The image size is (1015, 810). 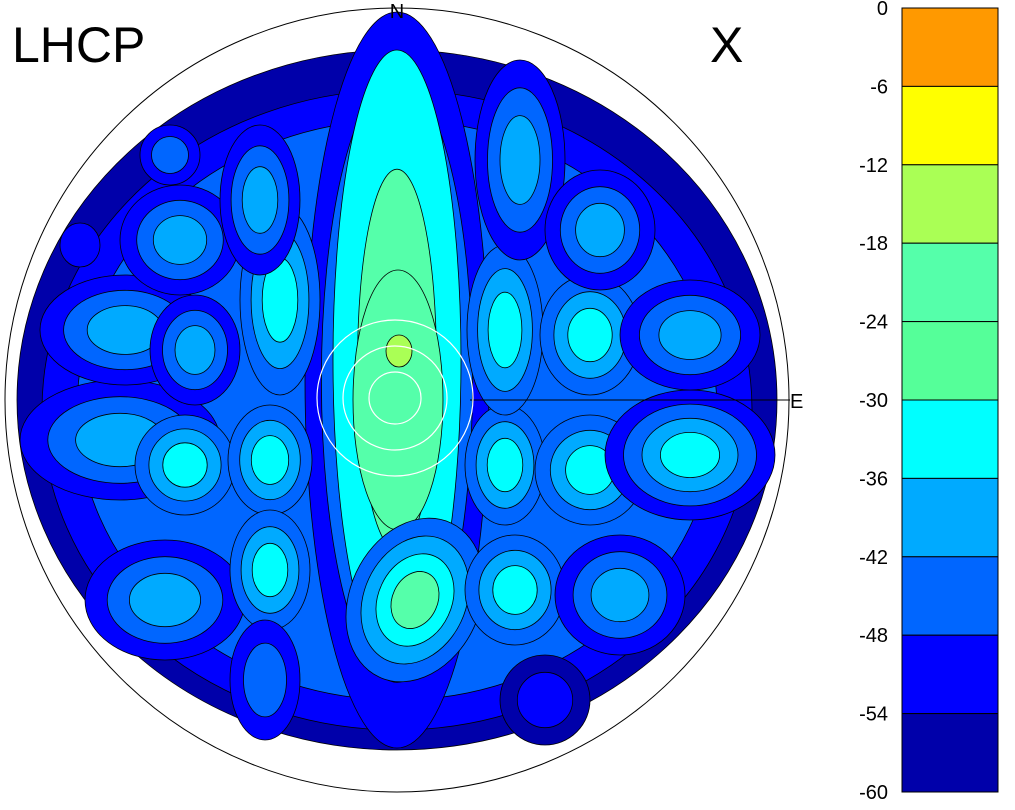 What do you see at coordinates (873, 715) in the screenshot?
I see `colorbar-tick-label: -54` at bounding box center [873, 715].